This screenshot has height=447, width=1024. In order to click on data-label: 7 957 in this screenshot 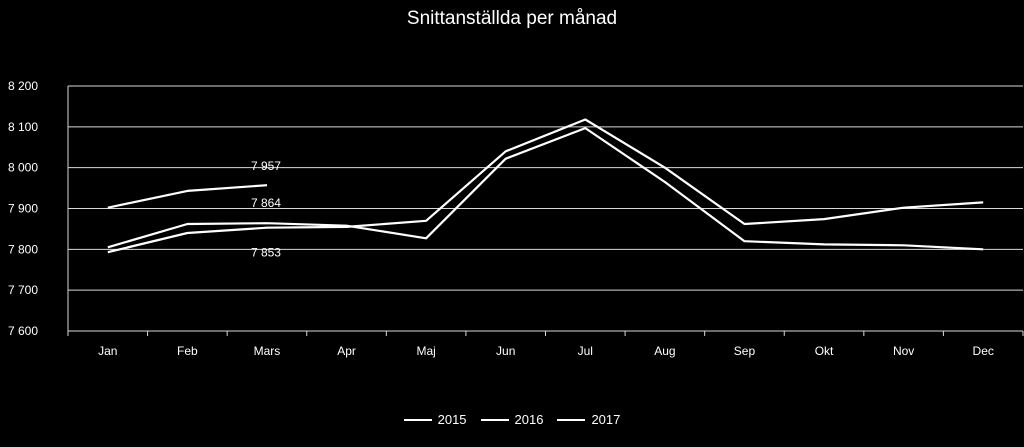, I will do `click(266, 166)`.